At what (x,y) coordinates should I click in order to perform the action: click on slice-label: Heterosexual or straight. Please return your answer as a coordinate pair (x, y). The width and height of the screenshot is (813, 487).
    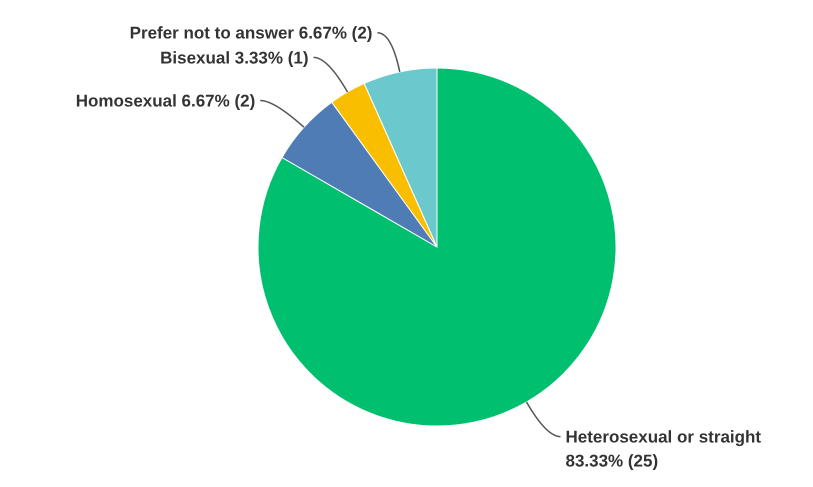
    Looking at the image, I should click on (664, 437).